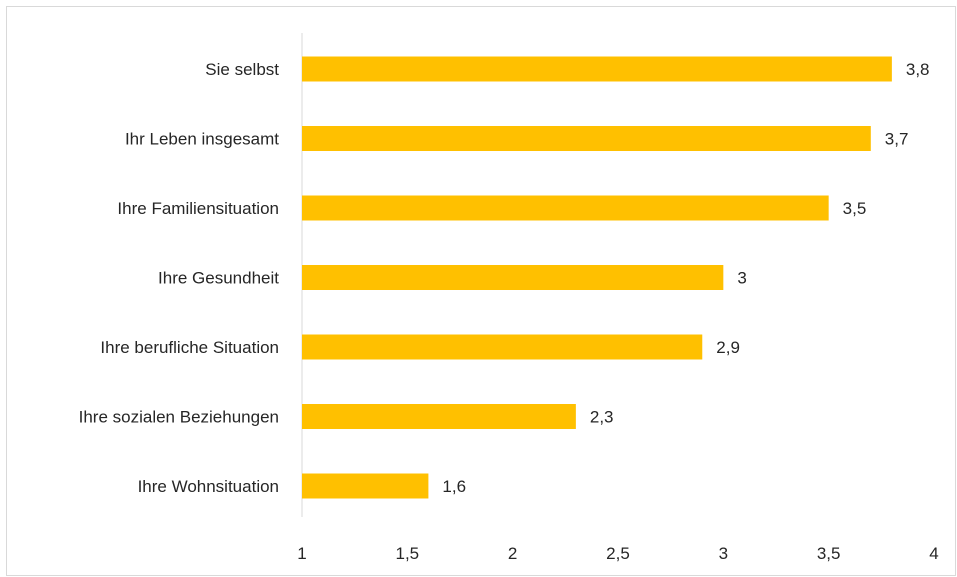 This screenshot has width=957, height=577. Describe the element at coordinates (408, 553) in the screenshot. I see `x-tick-label: 1,5` at that location.